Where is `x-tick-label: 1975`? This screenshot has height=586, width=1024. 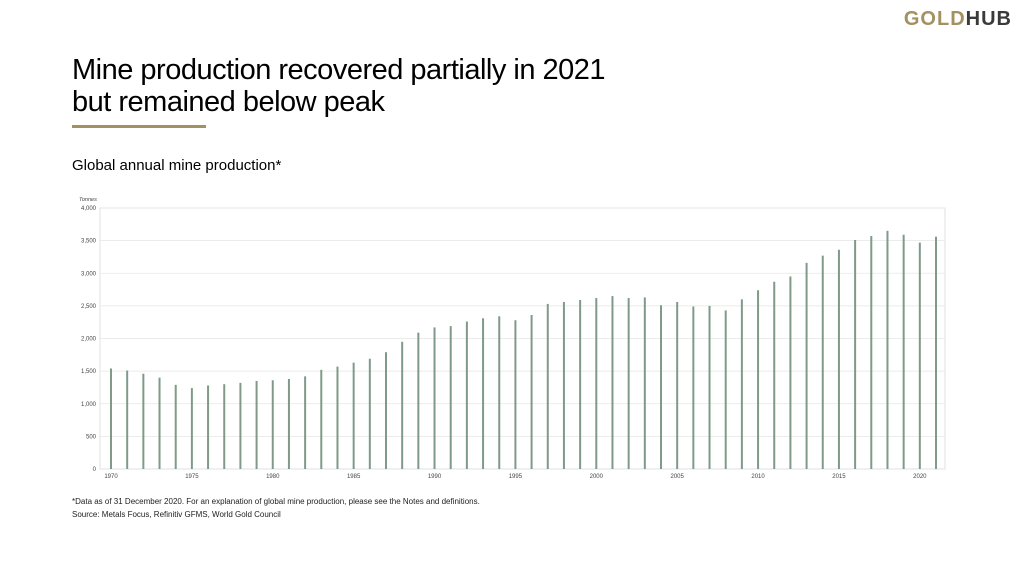
x-tick-label: 1975 is located at coordinates (192, 477).